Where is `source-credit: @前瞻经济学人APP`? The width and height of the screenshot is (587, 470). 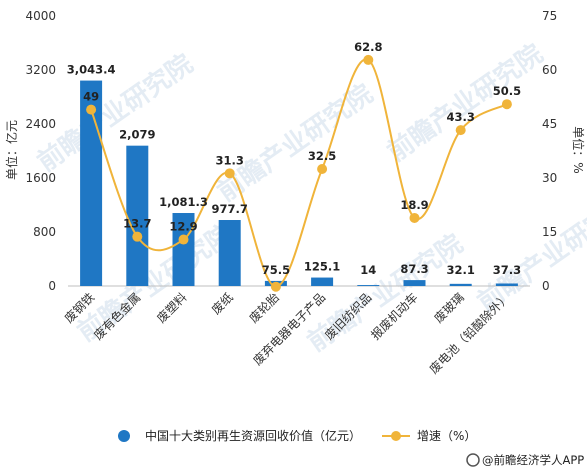
source-credit: @前瞻经济学人APP is located at coordinates (525, 460).